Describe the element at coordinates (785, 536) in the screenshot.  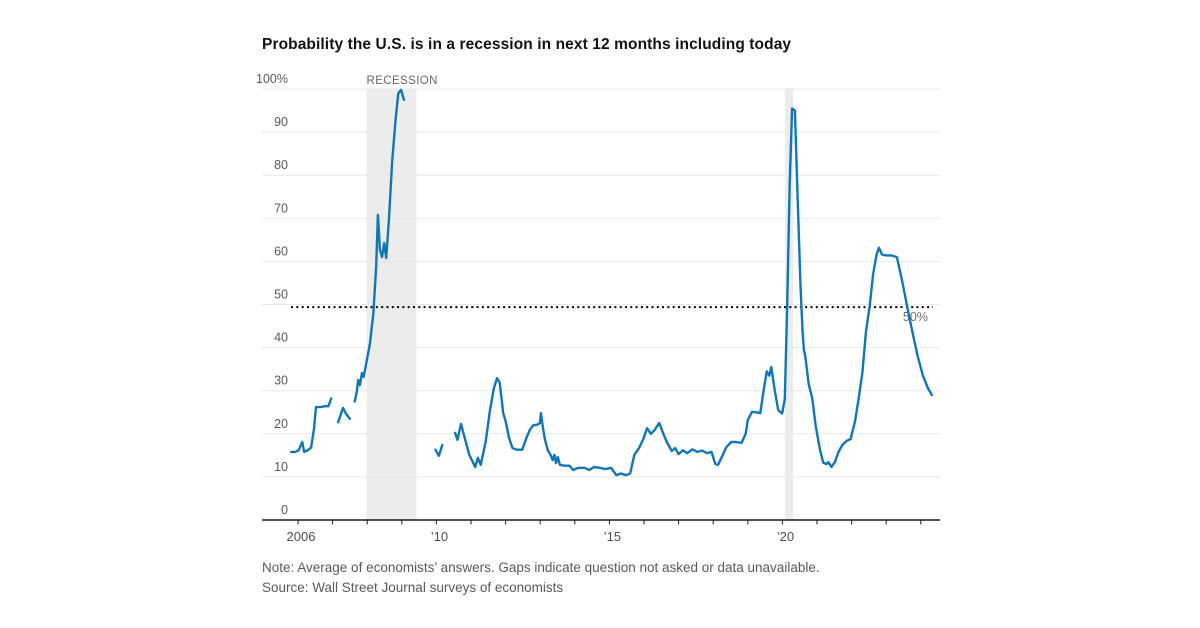
I see `x-tick-label: ’20` at that location.